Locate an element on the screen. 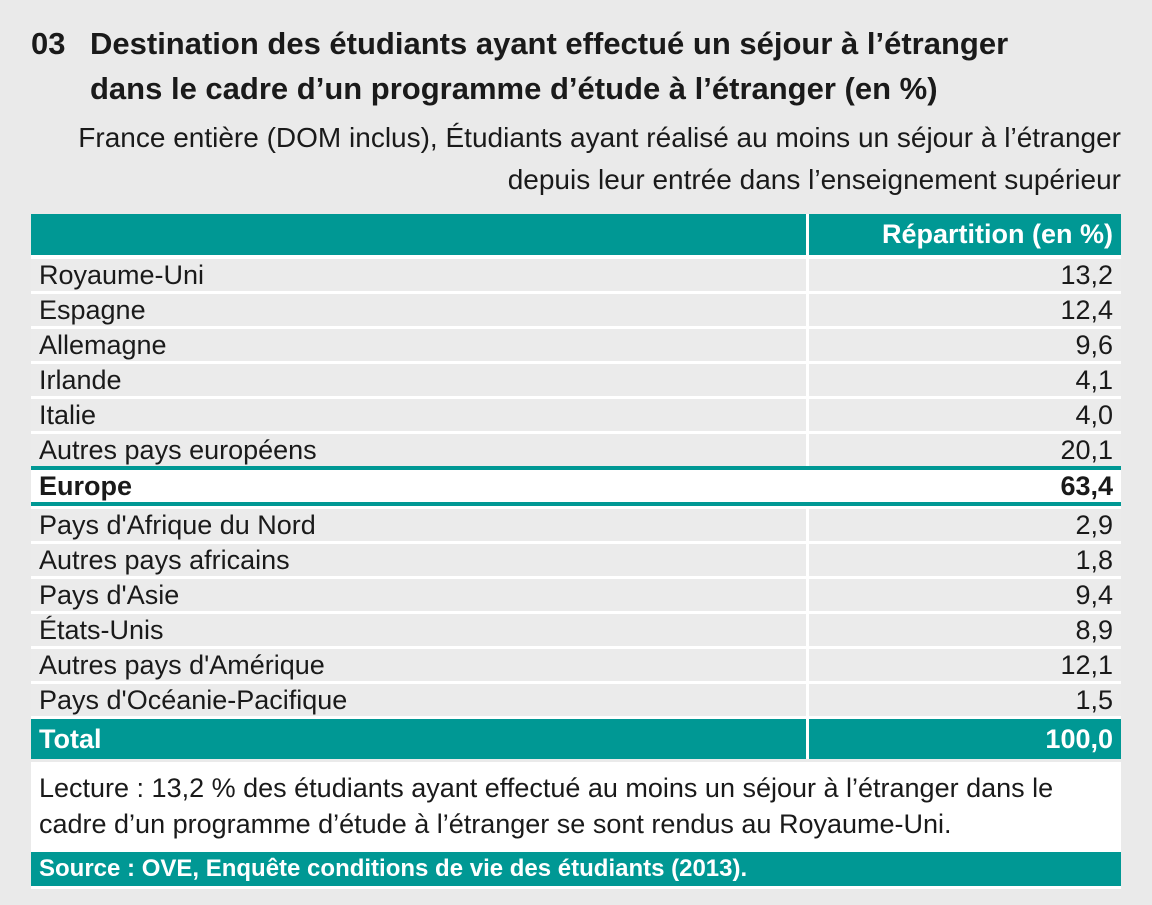 Image resolution: width=1152 pixels, height=905 pixels. row-value: 12,4 is located at coordinates (965, 310).